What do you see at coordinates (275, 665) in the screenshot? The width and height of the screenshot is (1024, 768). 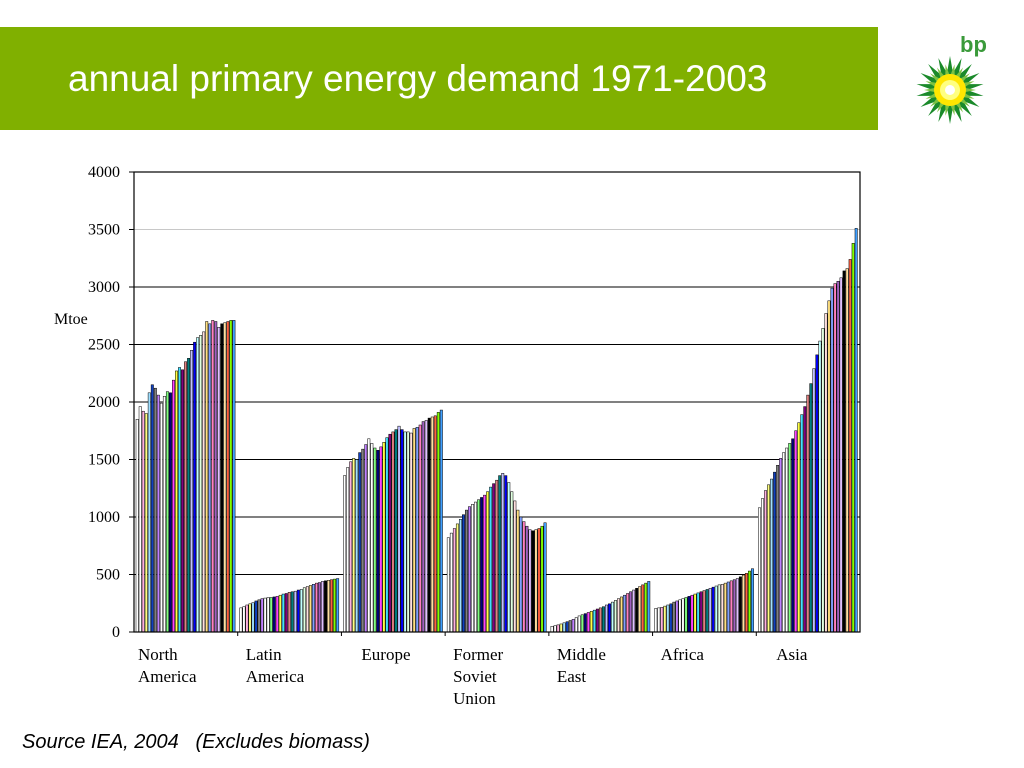 I see `x-category-label: Latin America` at bounding box center [275, 665].